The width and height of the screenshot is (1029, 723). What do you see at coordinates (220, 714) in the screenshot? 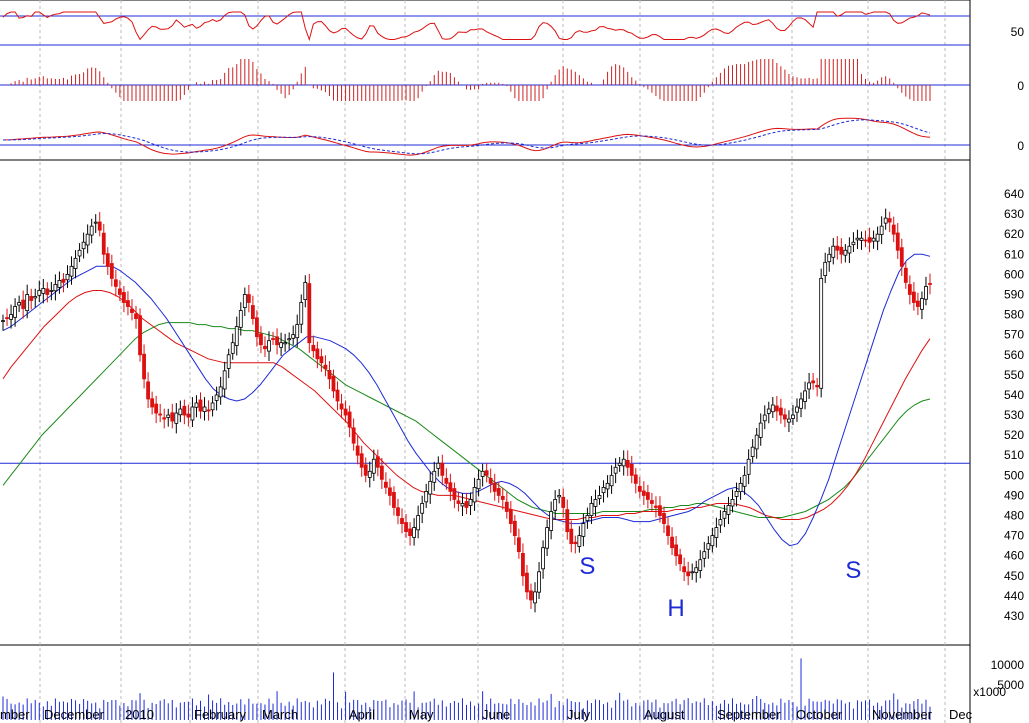
I see `month-label: February` at bounding box center [220, 714].